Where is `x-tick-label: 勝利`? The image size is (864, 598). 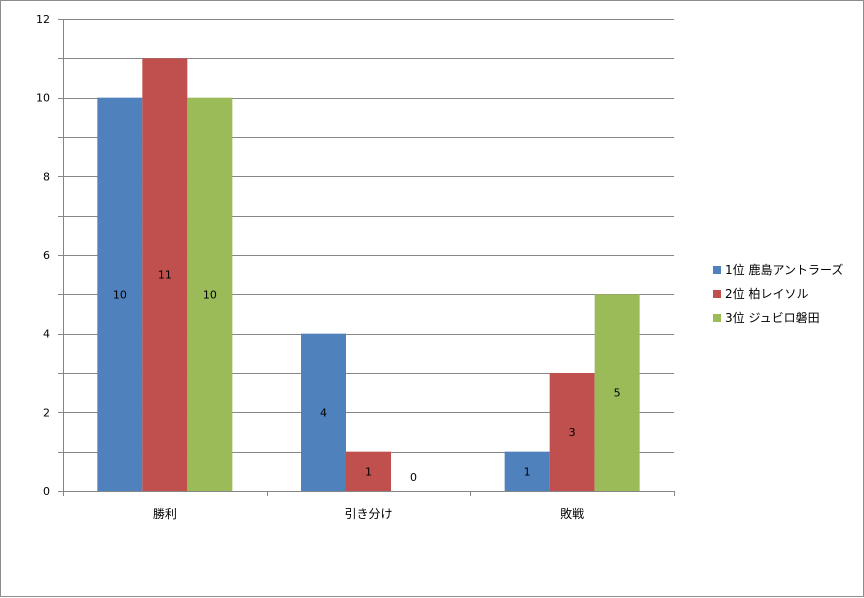
x-tick-label: 勝利 is located at coordinates (165, 513).